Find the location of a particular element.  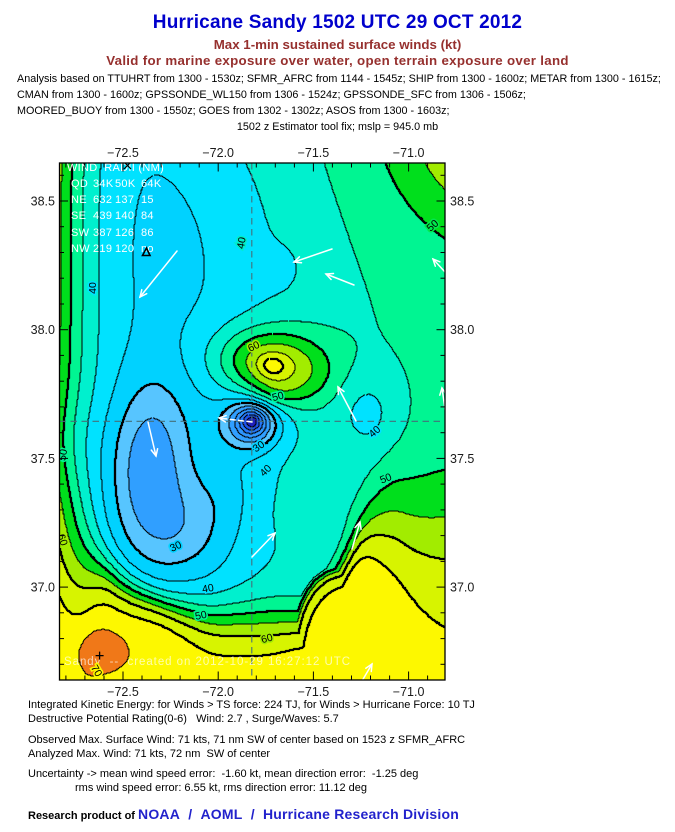

svg-text: 34K is located at coordinates (103, 184).